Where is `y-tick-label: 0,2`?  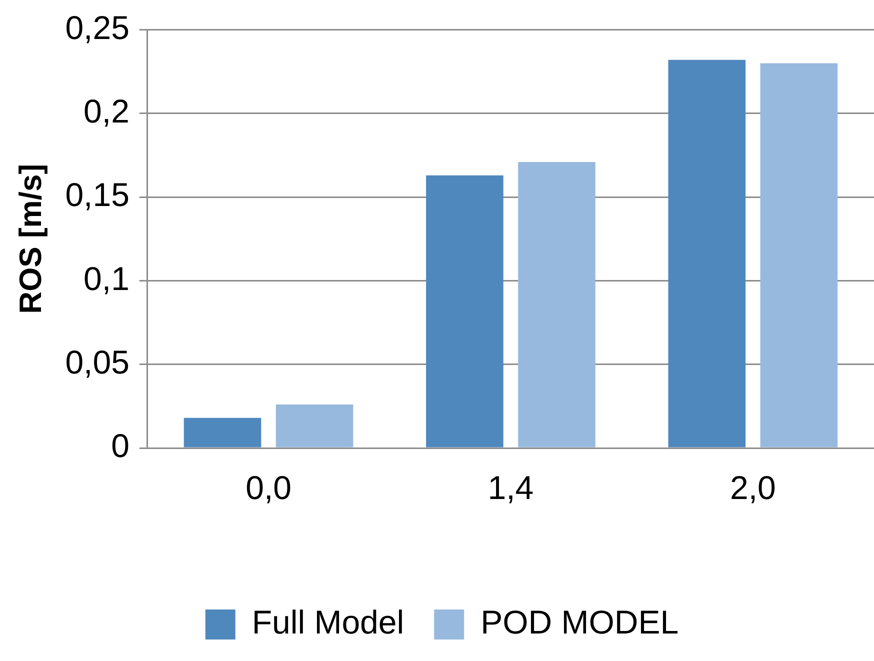
y-tick-label: 0,2 is located at coordinates (107, 111).